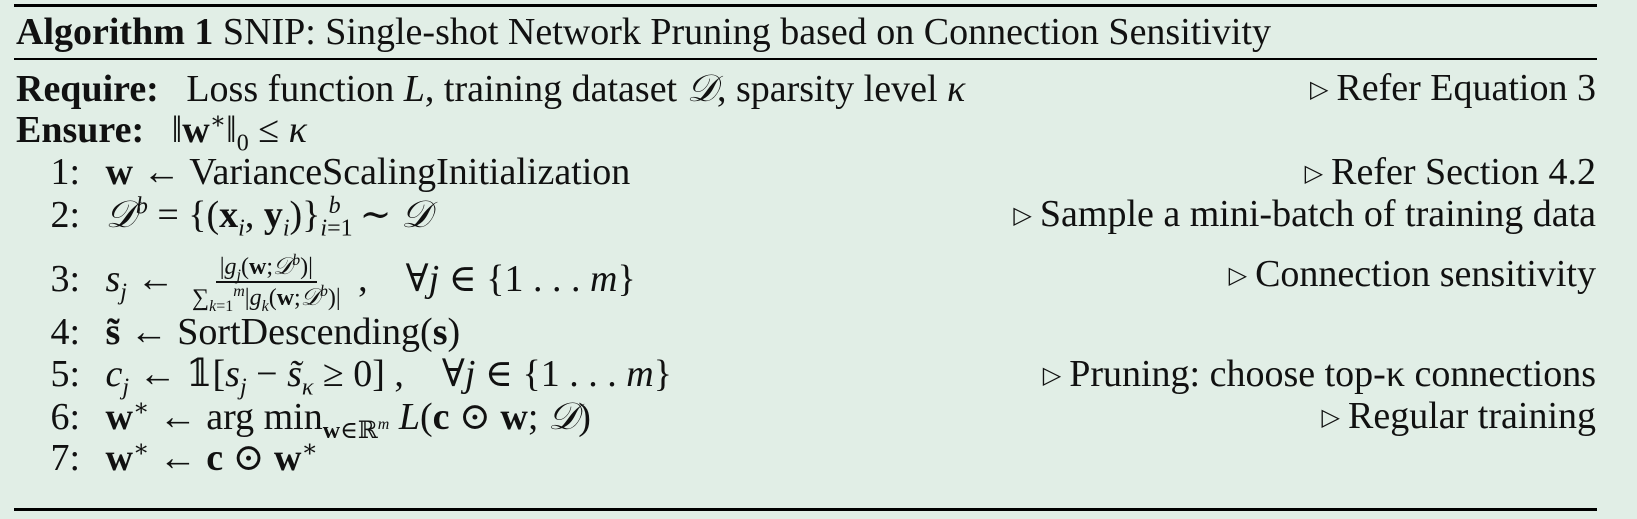  Describe the element at coordinates (805, 5) in the screenshot. I see `top-rule` at that location.